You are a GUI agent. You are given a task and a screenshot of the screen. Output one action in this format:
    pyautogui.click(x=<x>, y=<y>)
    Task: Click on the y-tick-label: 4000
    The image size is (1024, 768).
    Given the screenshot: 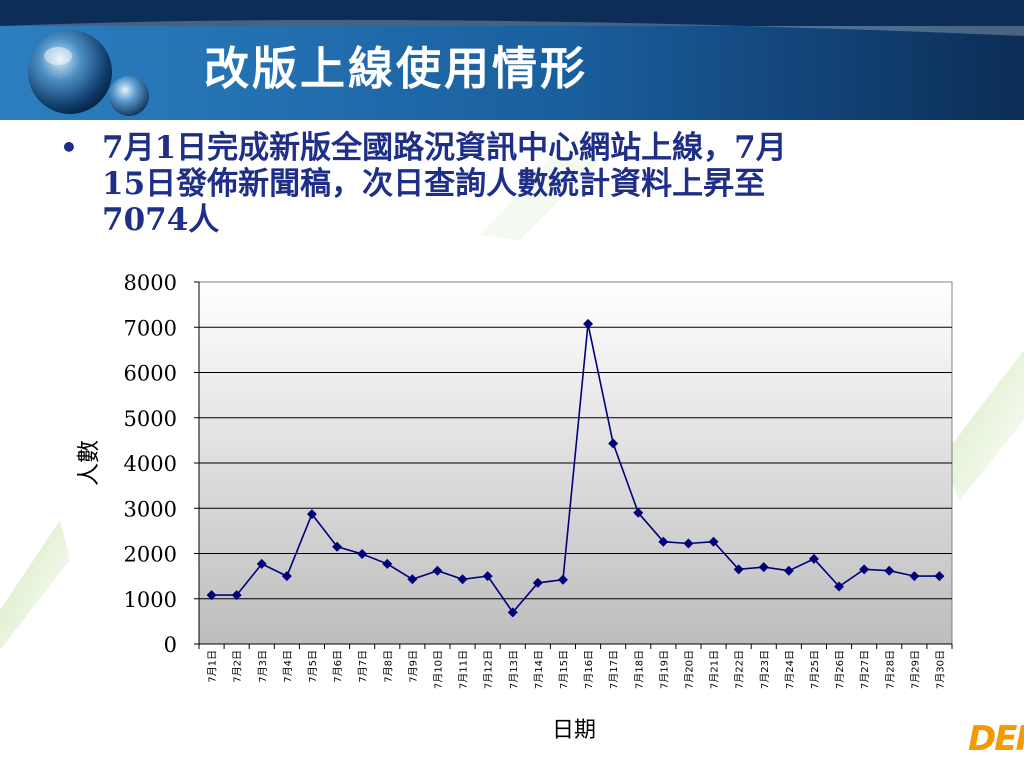 What is the action you would take?
    pyautogui.click(x=150, y=464)
    